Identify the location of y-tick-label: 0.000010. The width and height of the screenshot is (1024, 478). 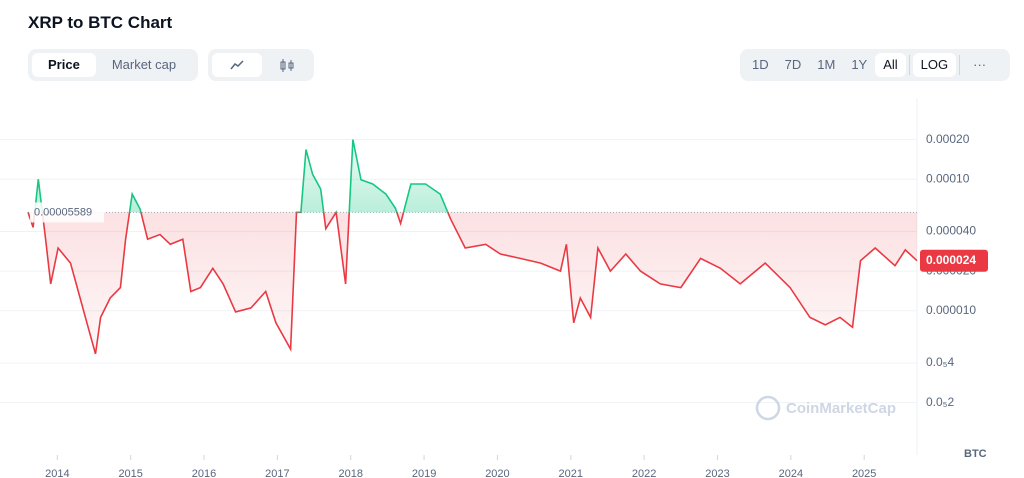
(951, 310).